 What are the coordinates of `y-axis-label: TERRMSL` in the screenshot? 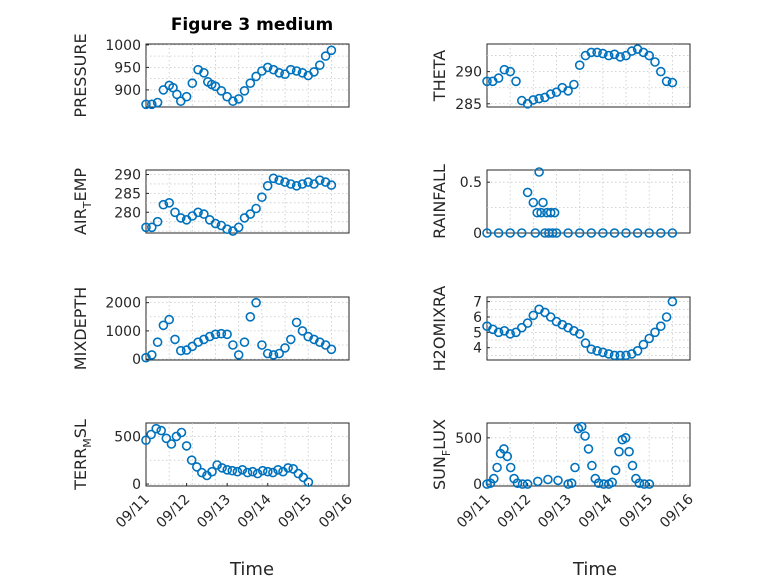 It's located at (82, 455).